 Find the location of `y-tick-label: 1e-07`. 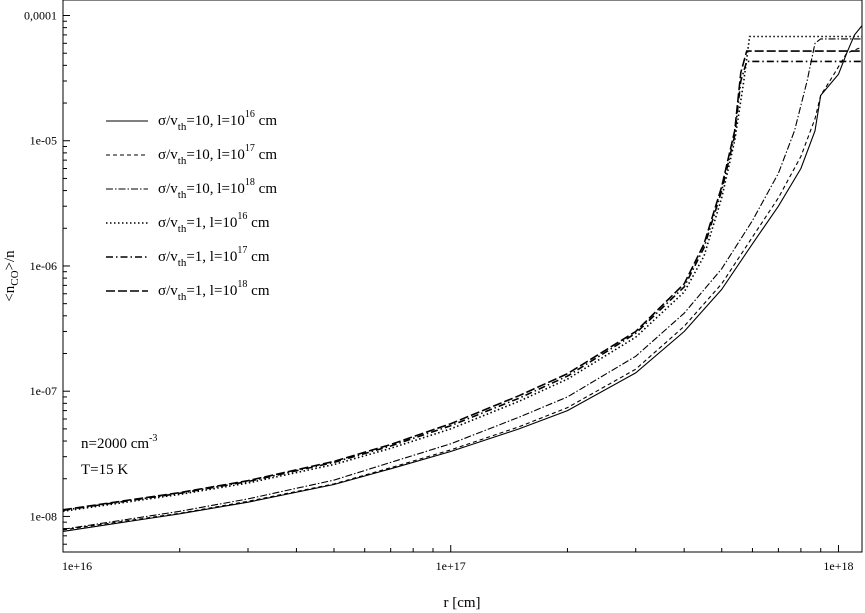

y-tick-label: 1e-07 is located at coordinates (43, 391).